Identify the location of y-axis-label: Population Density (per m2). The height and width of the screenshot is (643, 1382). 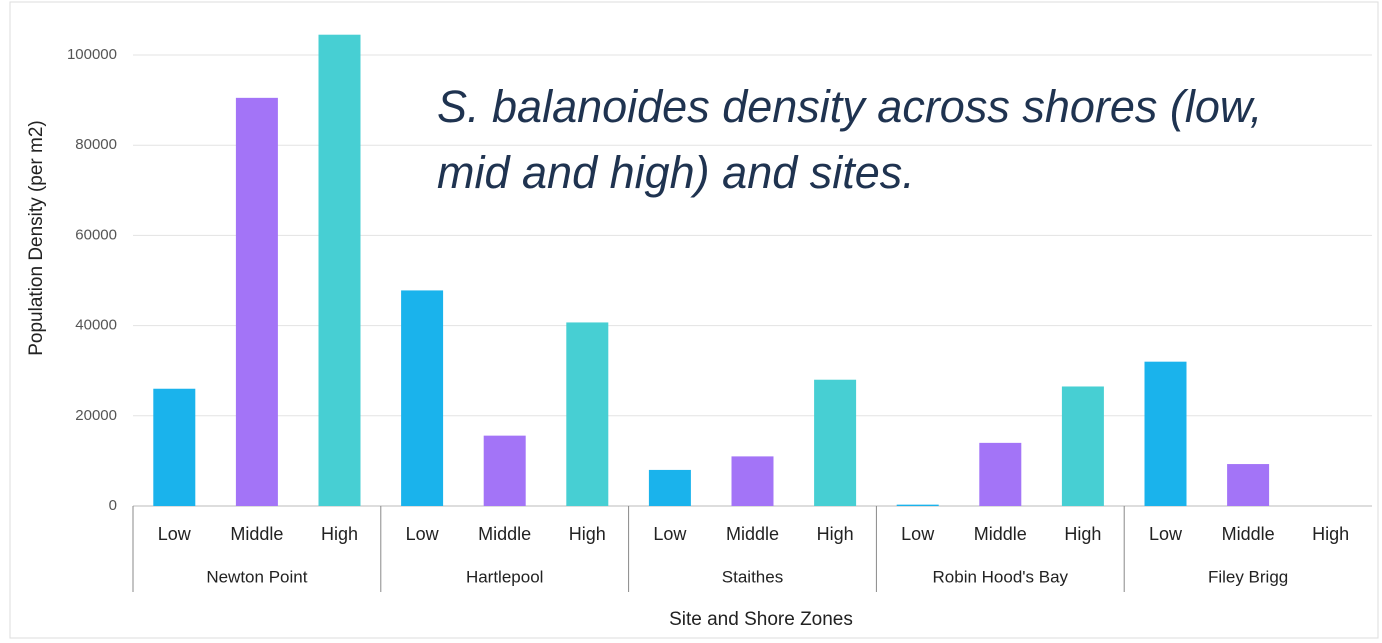
(36, 238).